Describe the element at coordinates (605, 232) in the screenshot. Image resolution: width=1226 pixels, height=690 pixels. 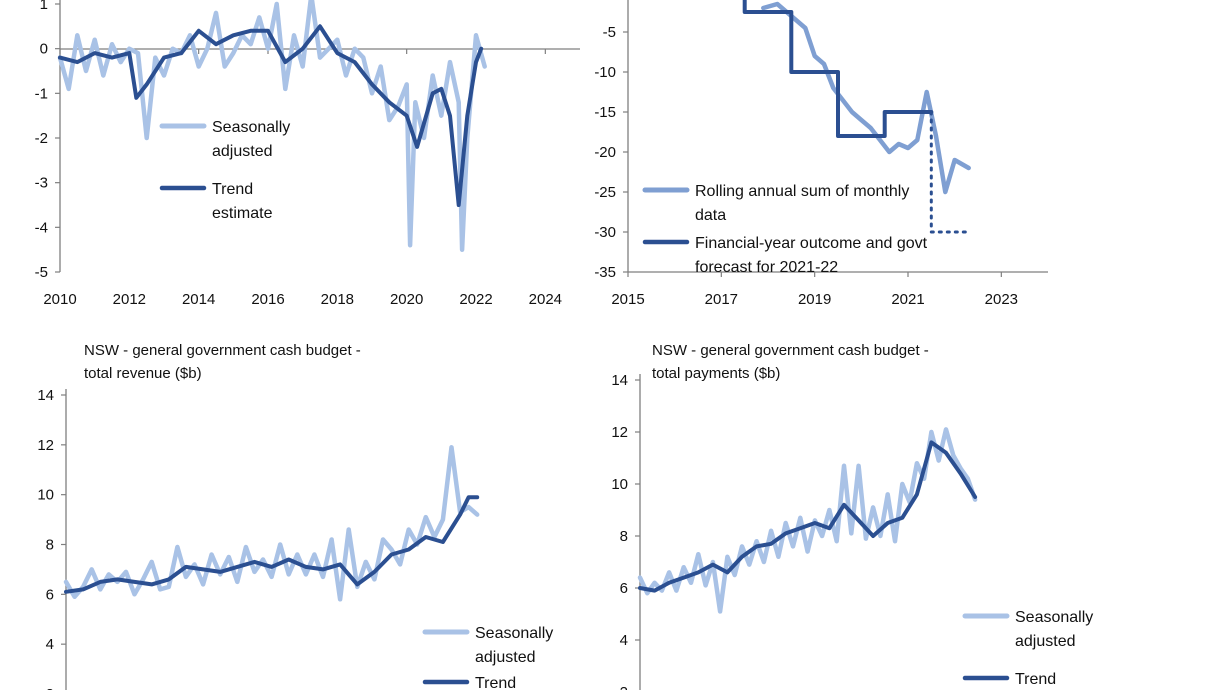
I see `y-tick-label: -30` at that location.